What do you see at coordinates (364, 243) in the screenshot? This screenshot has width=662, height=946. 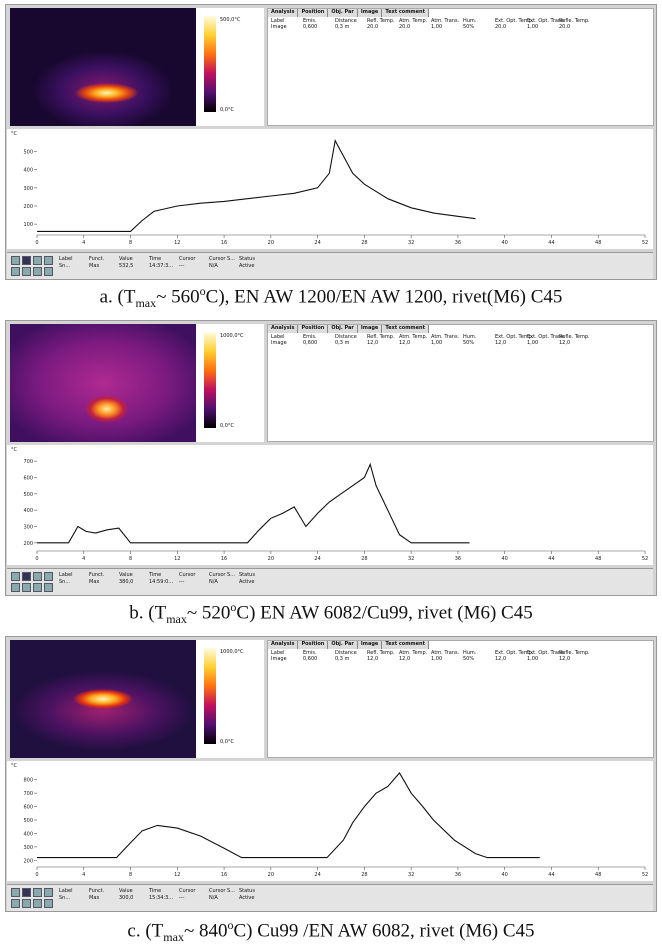 I see `x-tick-label: 28` at bounding box center [364, 243].